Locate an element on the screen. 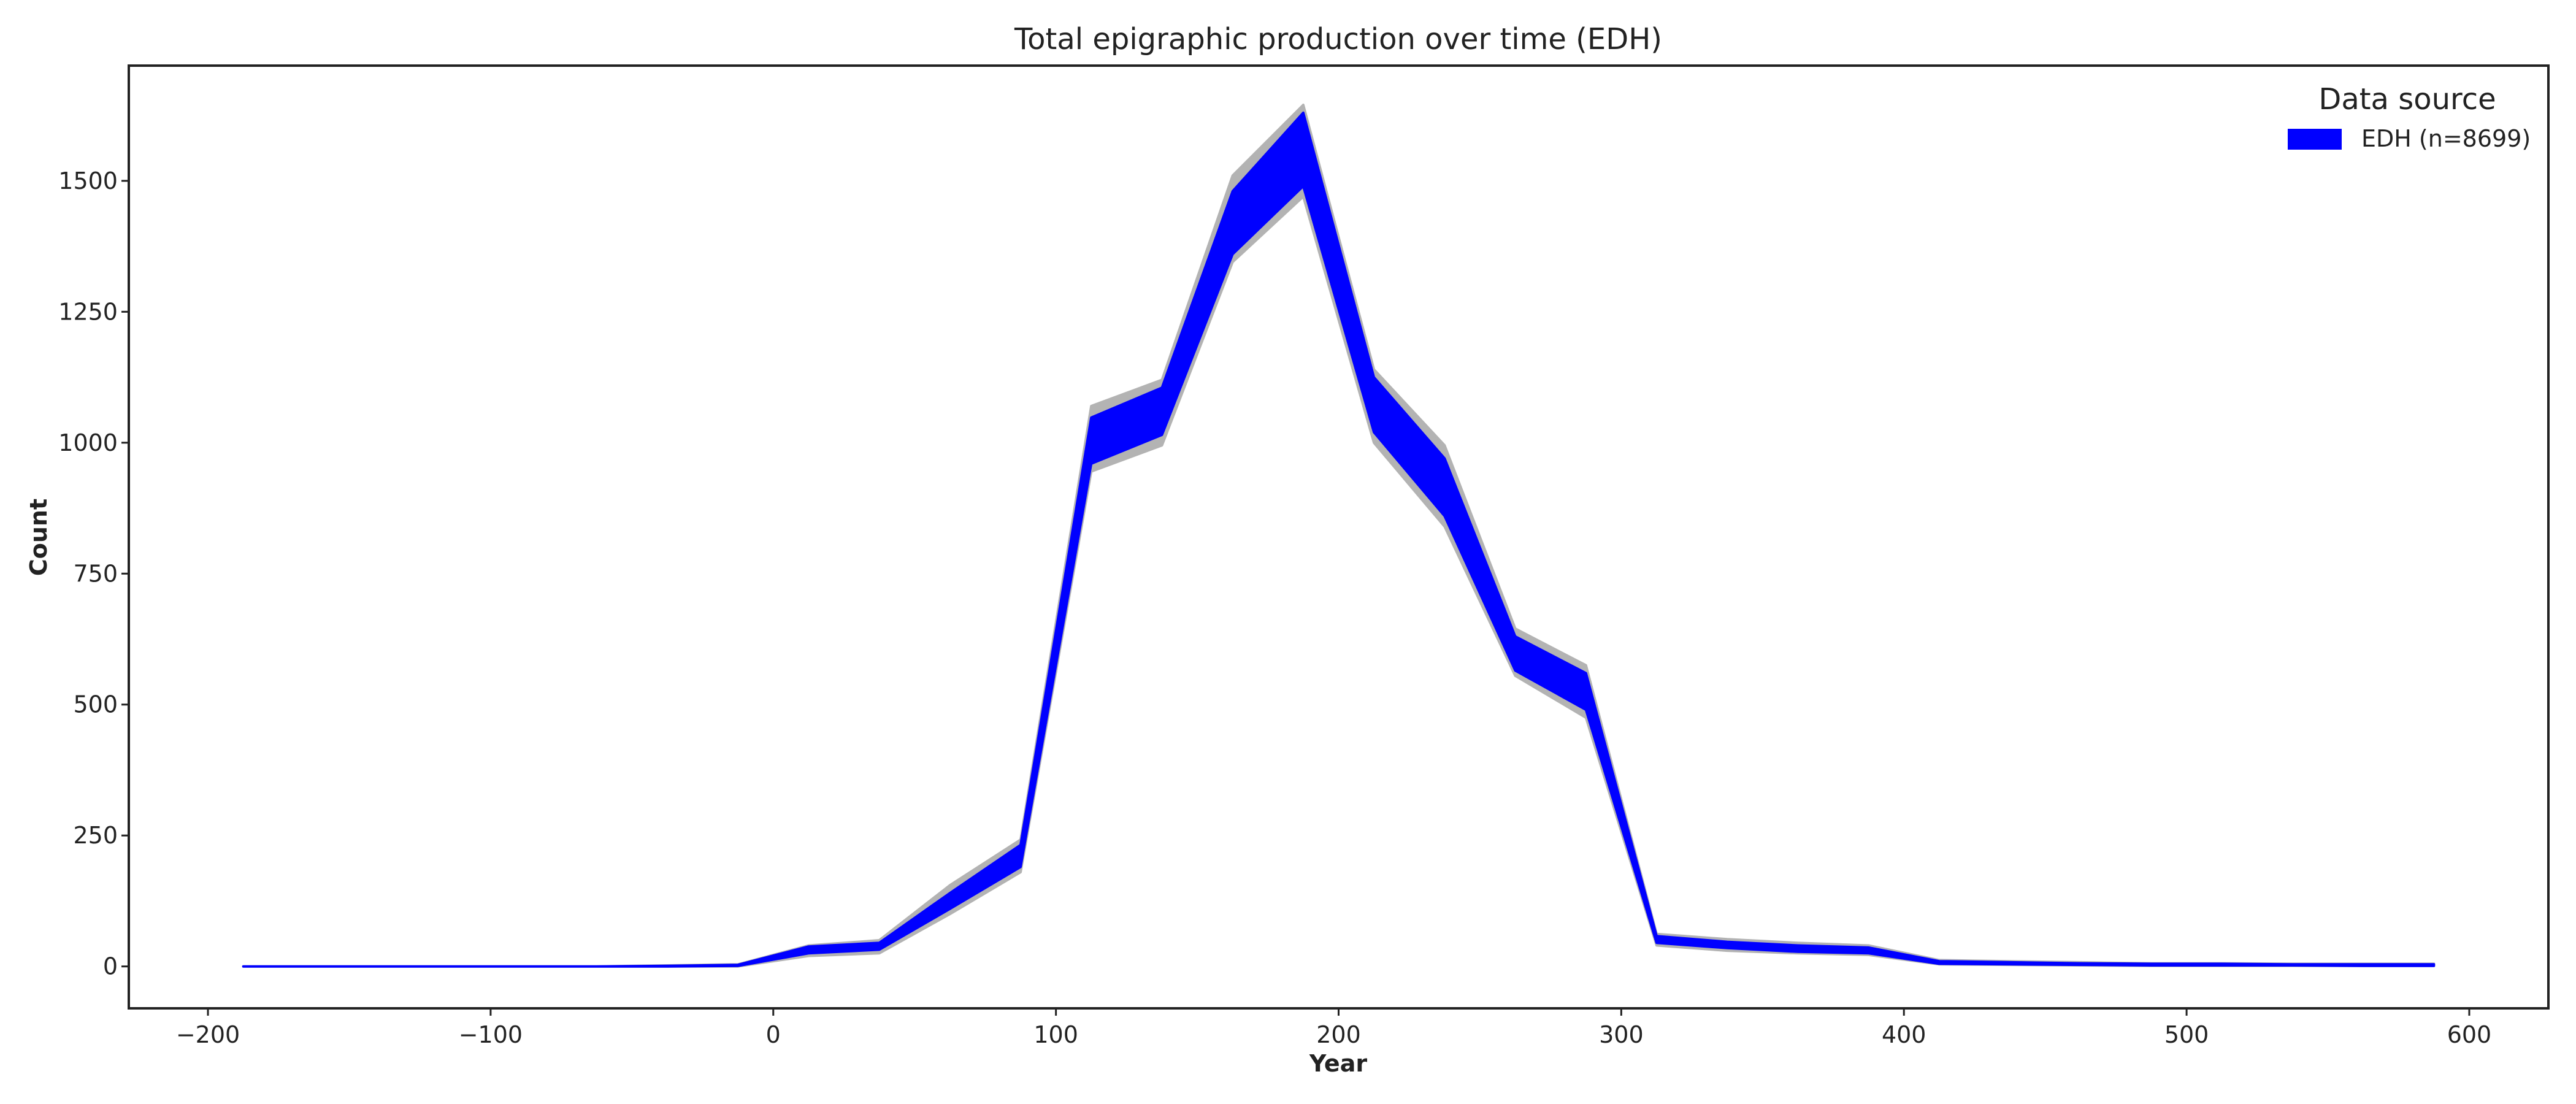  x-tick-label: 300 is located at coordinates (1621, 1034).